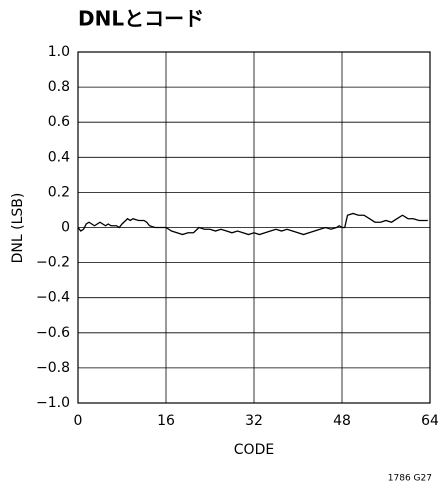 The height and width of the screenshot is (489, 438). I want to click on x-tick-label: 48, so click(342, 421).